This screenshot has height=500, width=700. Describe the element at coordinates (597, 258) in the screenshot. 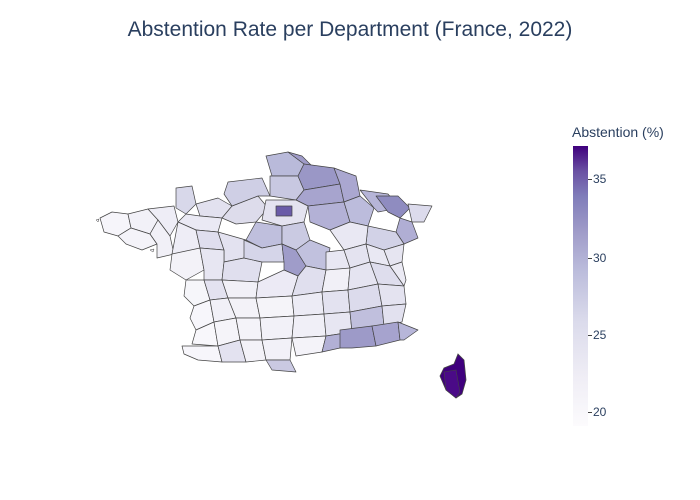

I see `colorbar-tick-30: 30` at that location.